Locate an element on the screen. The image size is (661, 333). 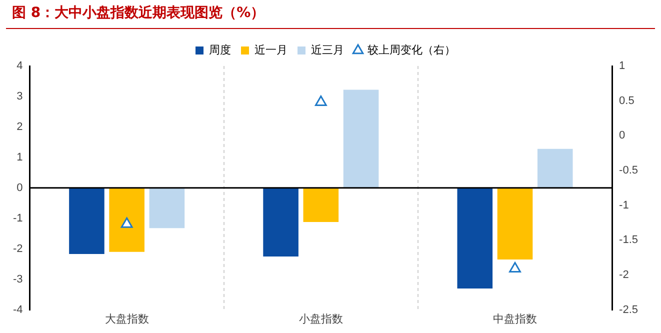
y2-tick-label: -1 is located at coordinates (624, 205).